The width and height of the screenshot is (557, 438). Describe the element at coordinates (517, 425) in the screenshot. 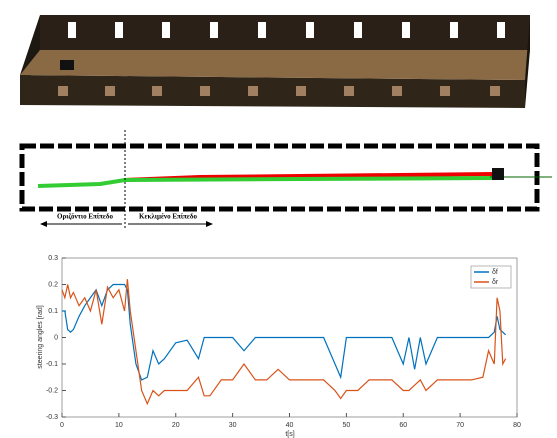

I see `x-tick-label: 80` at that location.